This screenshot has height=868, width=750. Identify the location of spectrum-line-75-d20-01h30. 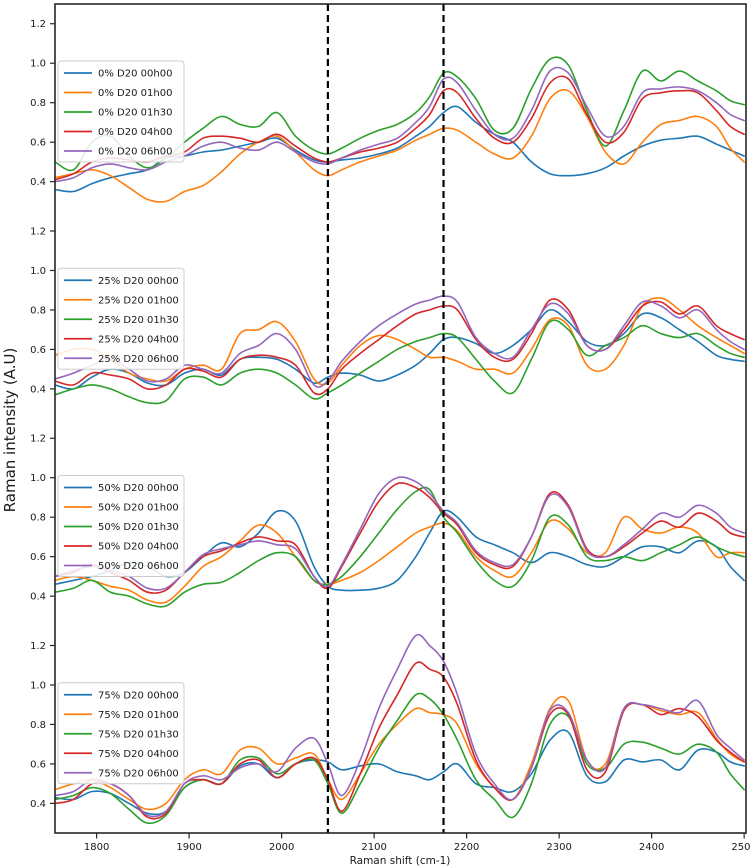
(400, 758).